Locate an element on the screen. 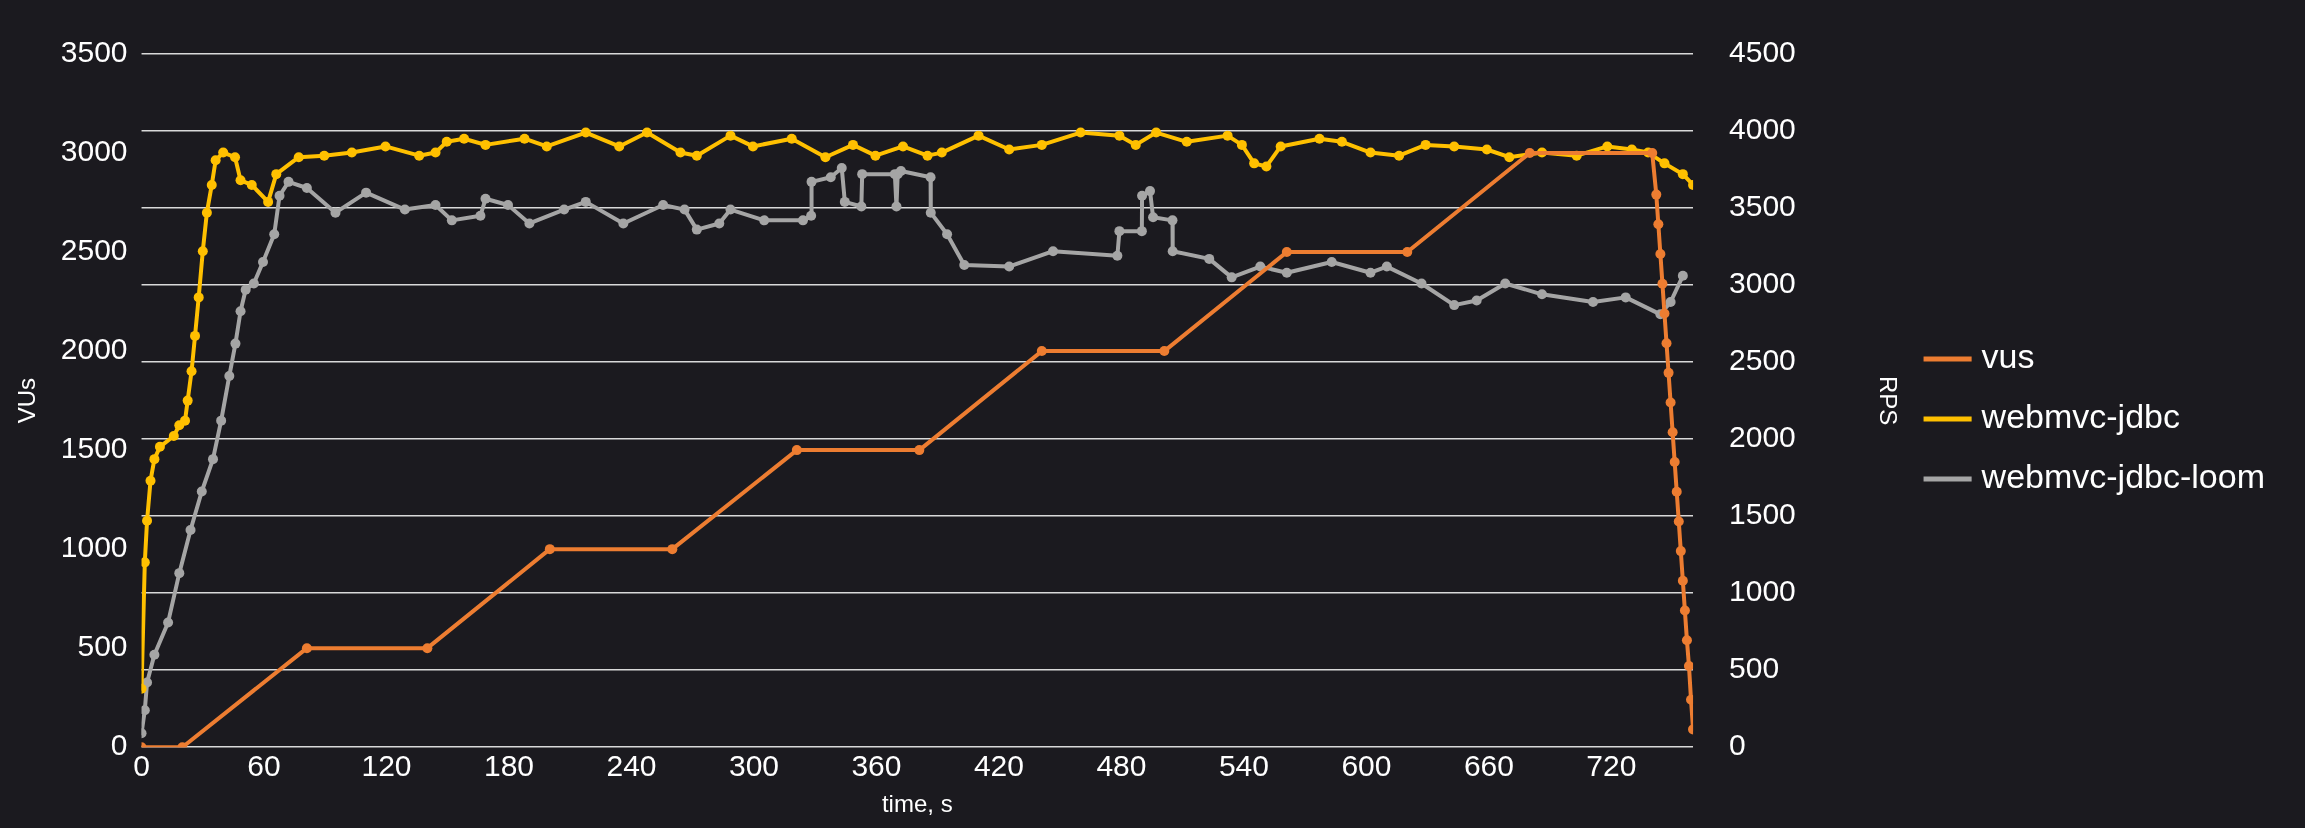 The image size is (2305, 828). x-tick-label: 120 is located at coordinates (386, 766).